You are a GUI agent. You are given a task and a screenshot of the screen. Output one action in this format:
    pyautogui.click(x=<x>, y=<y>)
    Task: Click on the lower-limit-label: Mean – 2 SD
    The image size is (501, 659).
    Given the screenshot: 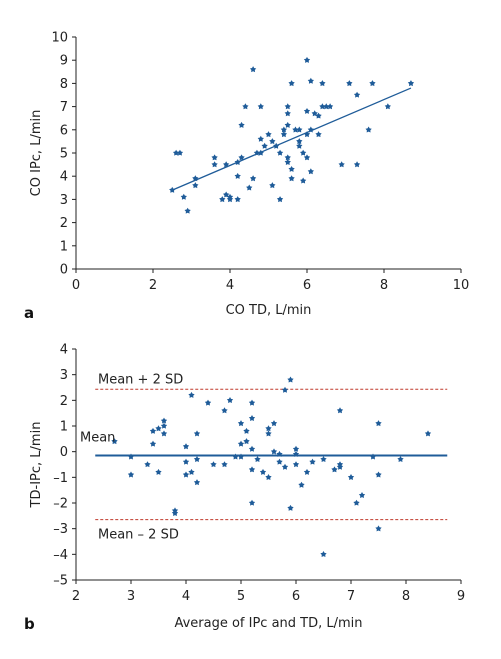 What is the action you would take?
    pyautogui.click(x=138, y=535)
    